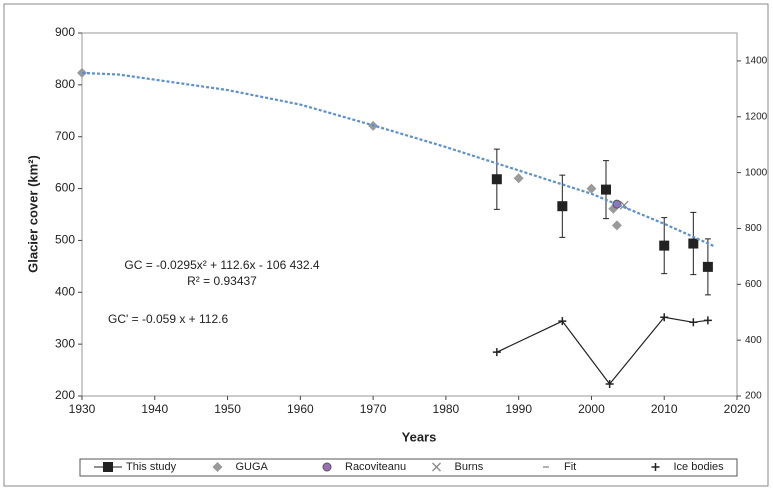 This screenshot has height=491, width=773. Describe the element at coordinates (570, 467) in the screenshot. I see `legend-label: Fit` at that location.